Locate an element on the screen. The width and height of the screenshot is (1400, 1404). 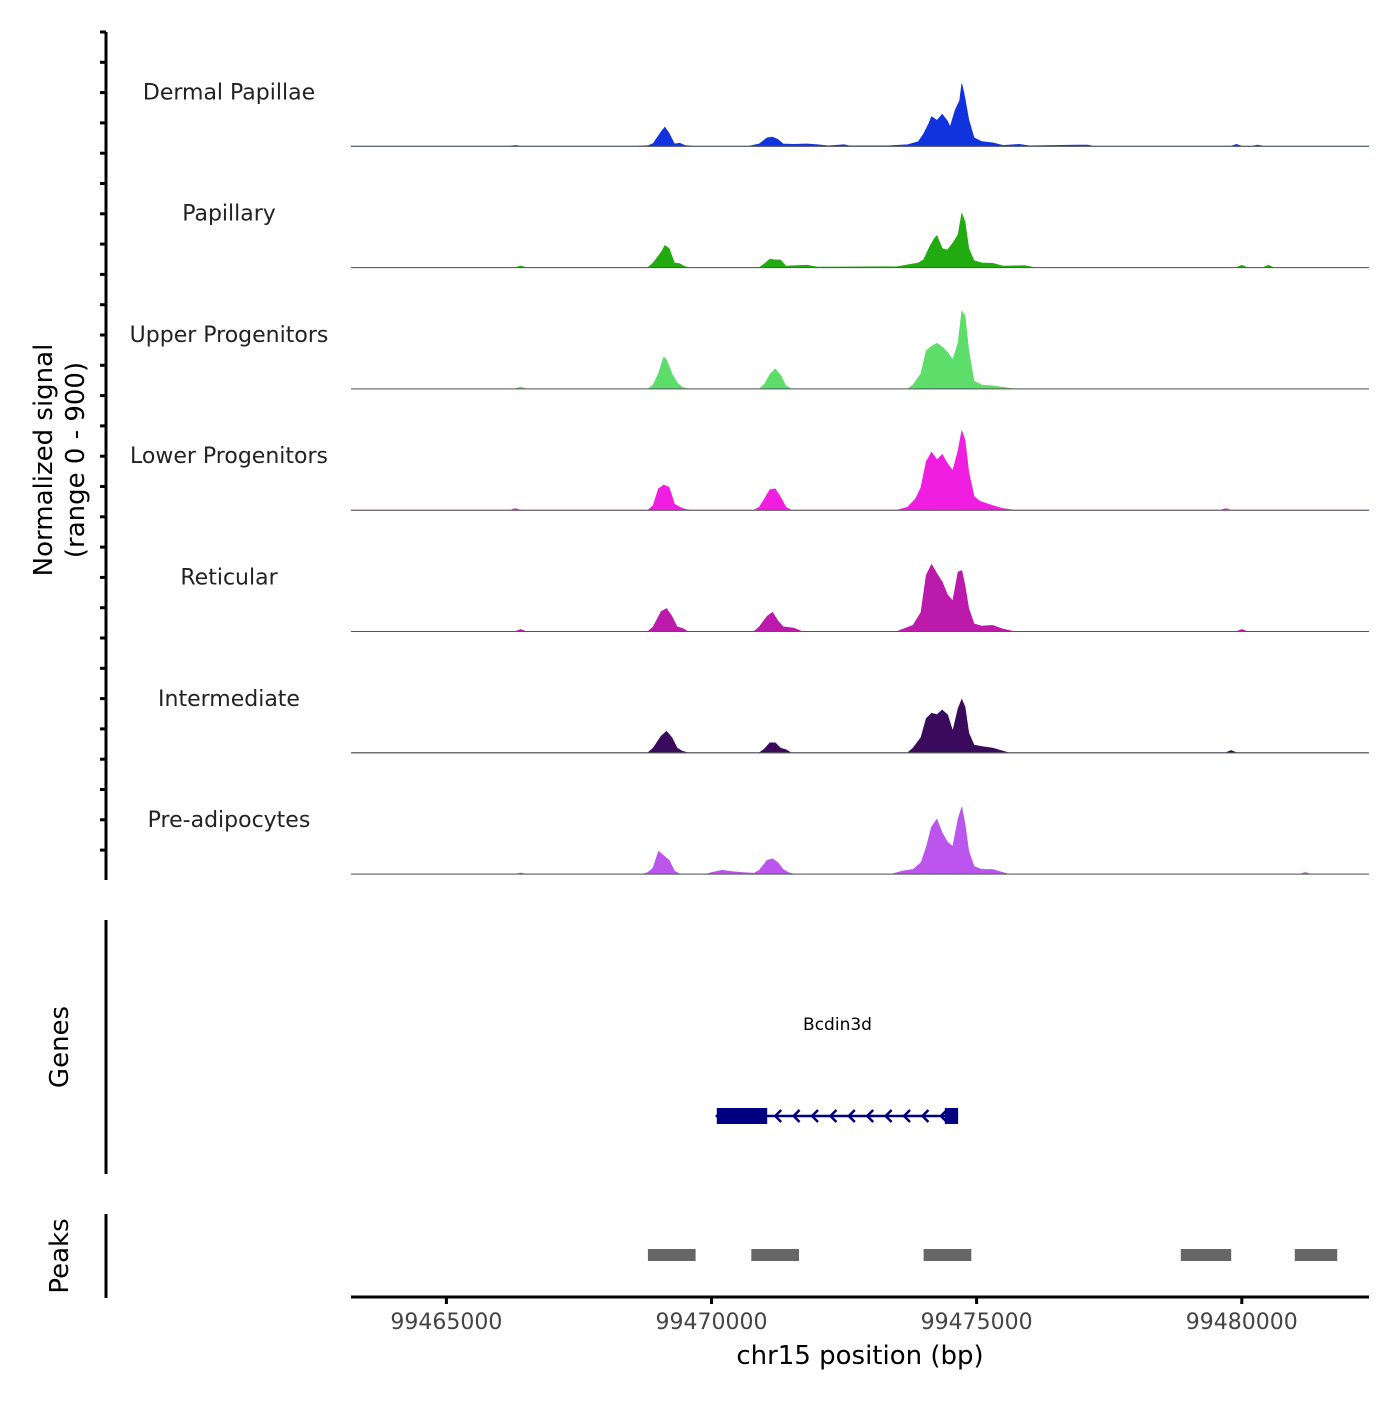
track-lower-progenitors: Lower Progenitors is located at coordinates (749, 470).